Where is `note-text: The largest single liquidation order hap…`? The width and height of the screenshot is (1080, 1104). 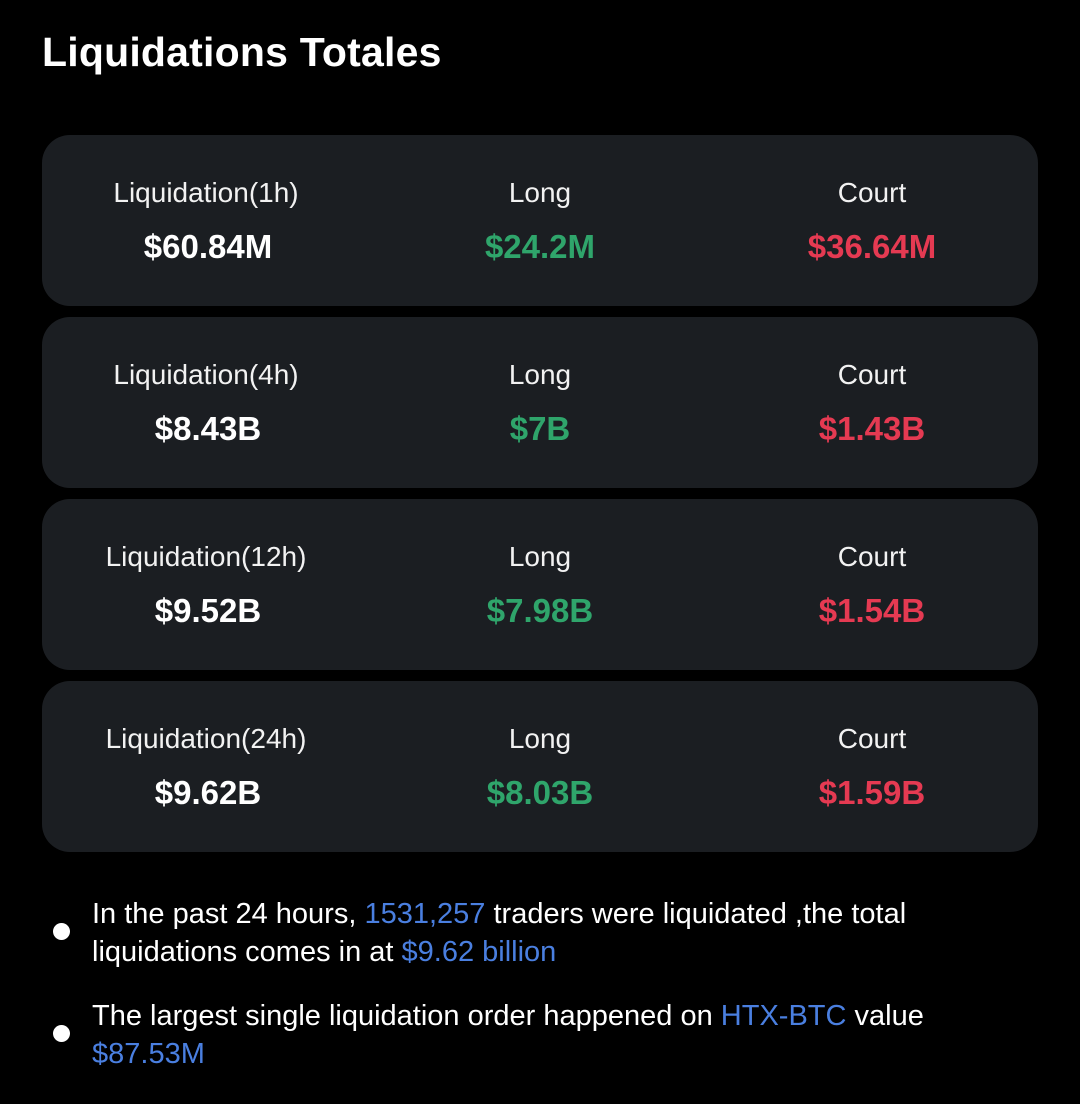
note-text: The largest single liquidation order hap… is located at coordinates (406, 1016).